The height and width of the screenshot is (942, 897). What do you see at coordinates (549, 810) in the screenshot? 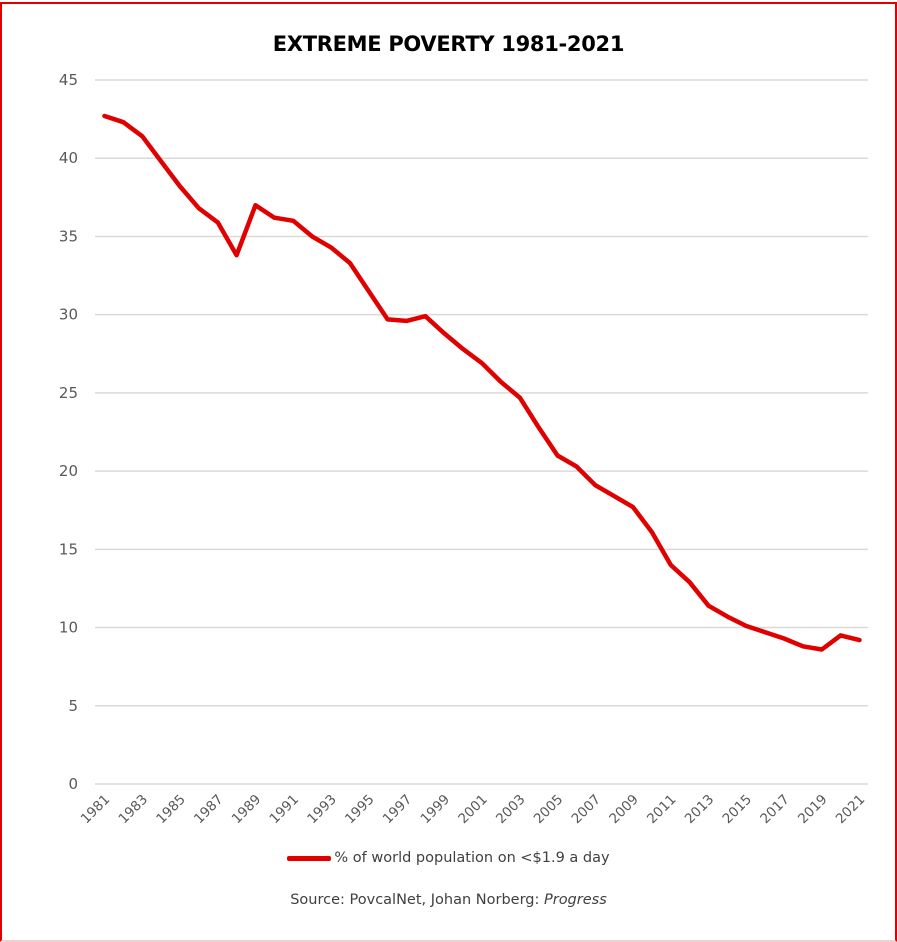
I see `x-tick-label: 2005` at bounding box center [549, 810].